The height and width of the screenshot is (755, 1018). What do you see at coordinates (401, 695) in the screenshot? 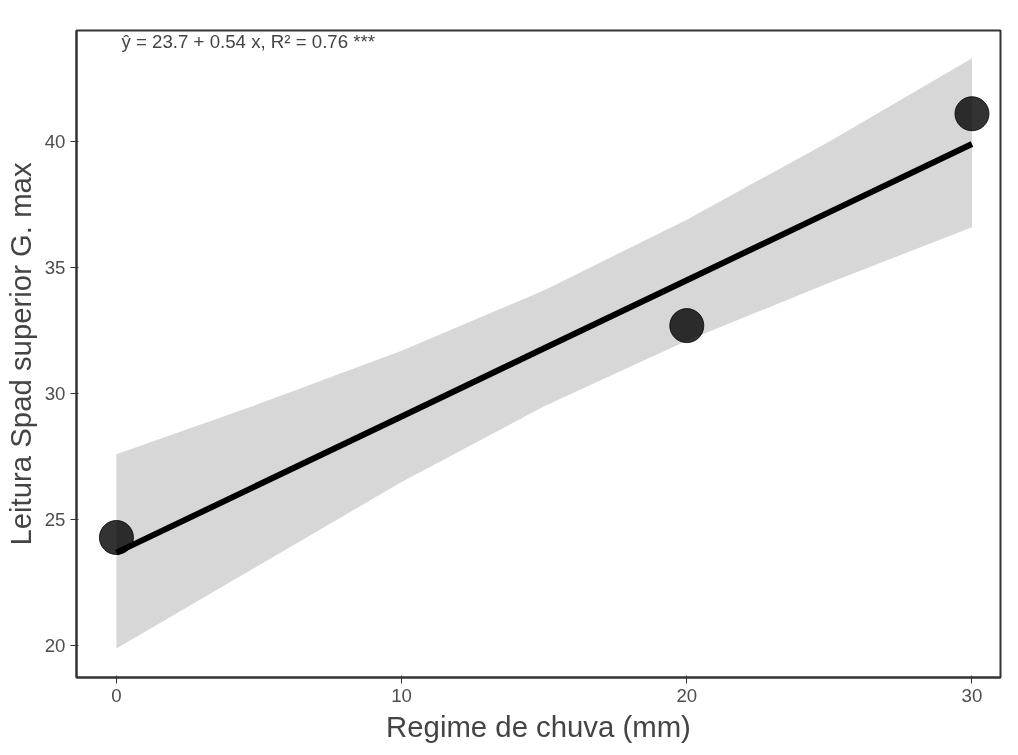
I see `x-tick-label: 10` at bounding box center [401, 695].